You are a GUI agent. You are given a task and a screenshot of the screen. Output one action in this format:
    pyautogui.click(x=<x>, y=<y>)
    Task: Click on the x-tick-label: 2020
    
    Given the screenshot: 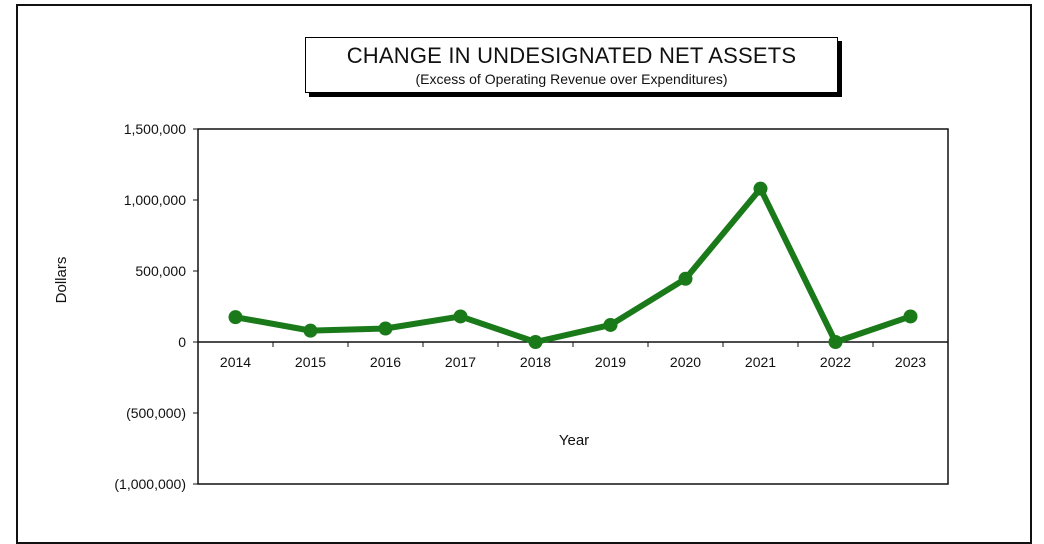 What is the action you would take?
    pyautogui.click(x=685, y=362)
    